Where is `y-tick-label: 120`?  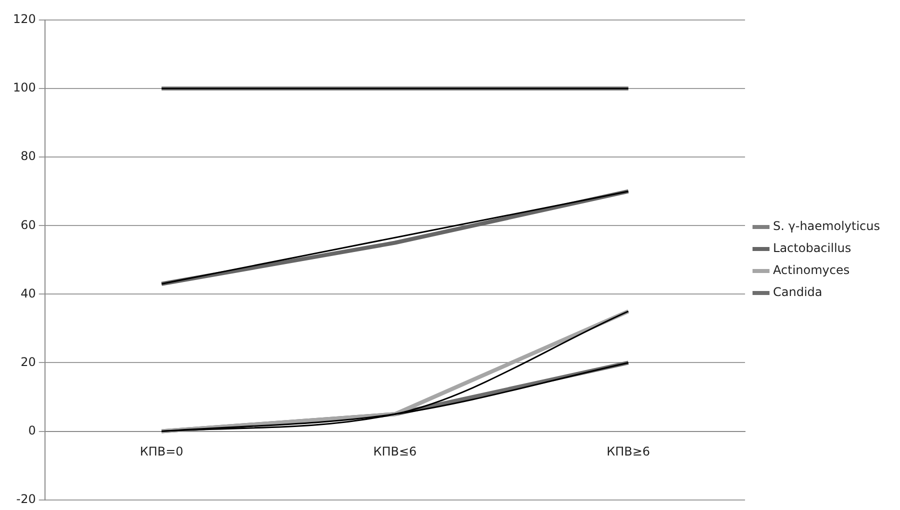
y-tick-label: 120 is located at coordinates (24, 19).